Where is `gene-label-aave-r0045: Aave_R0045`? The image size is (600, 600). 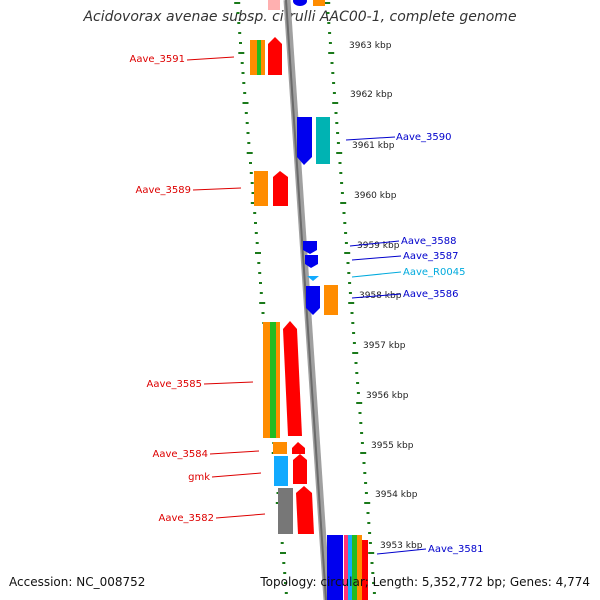 gene-label-aave-r0045: Aave_R0045 is located at coordinates (434, 272).